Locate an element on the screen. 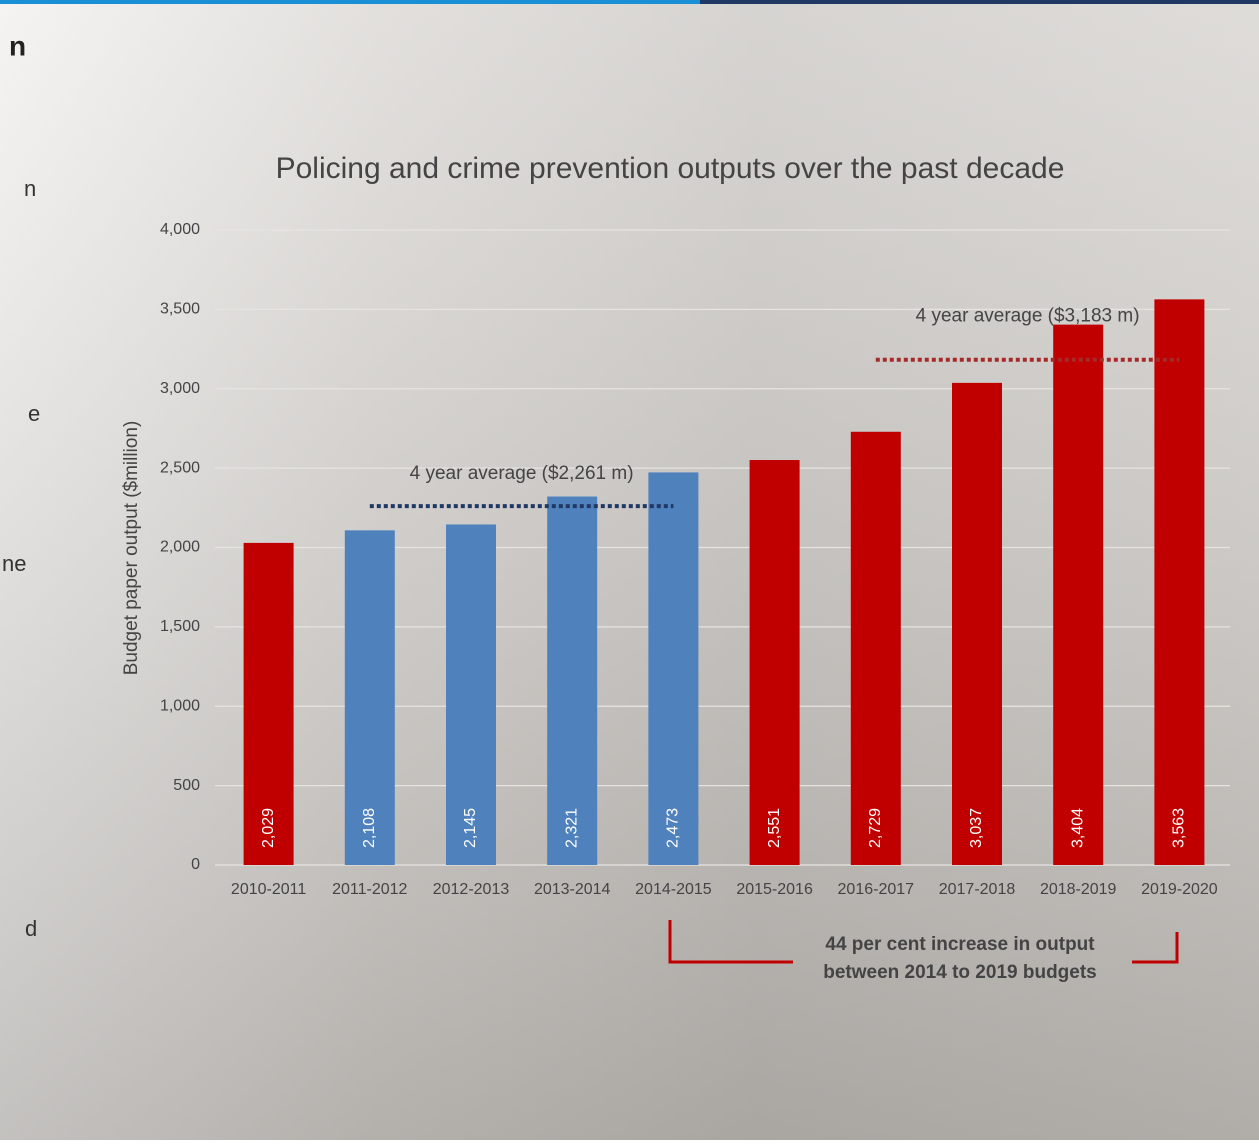 The height and width of the screenshot is (1145, 1259). y-tick-label: 4,000 is located at coordinates (180, 229).